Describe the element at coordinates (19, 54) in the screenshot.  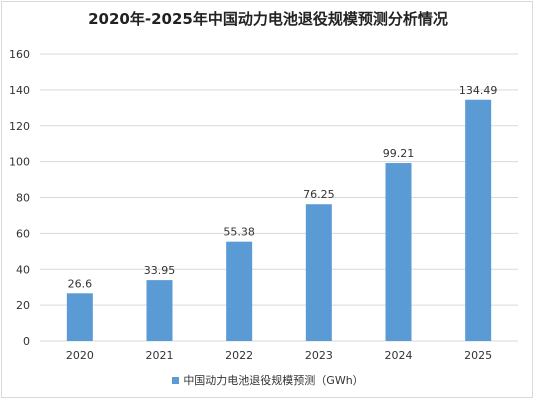
I see `y-tick-label: 160` at that location.